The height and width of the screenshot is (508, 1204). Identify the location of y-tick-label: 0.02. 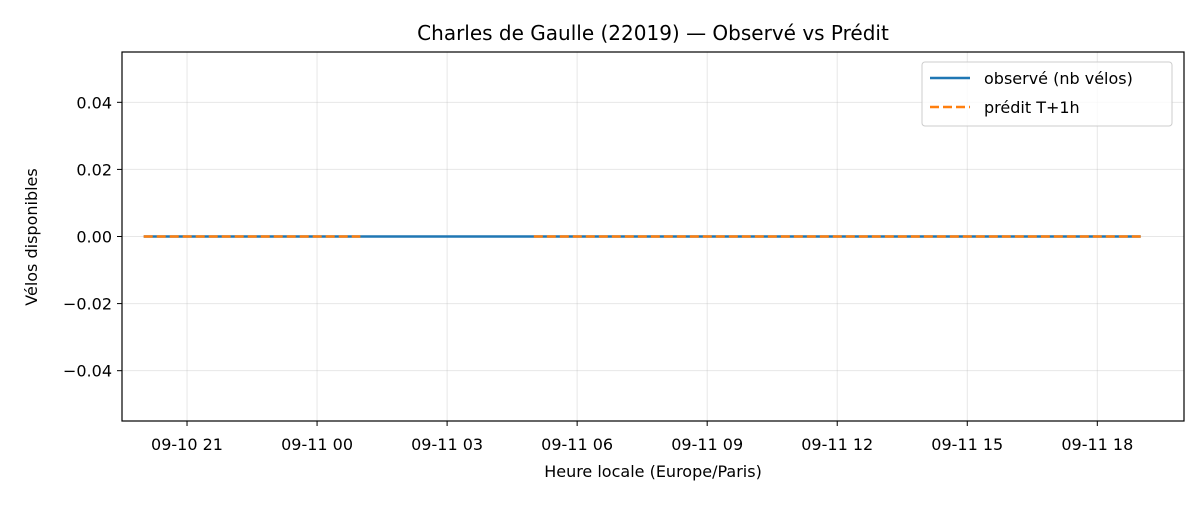
(94, 169).